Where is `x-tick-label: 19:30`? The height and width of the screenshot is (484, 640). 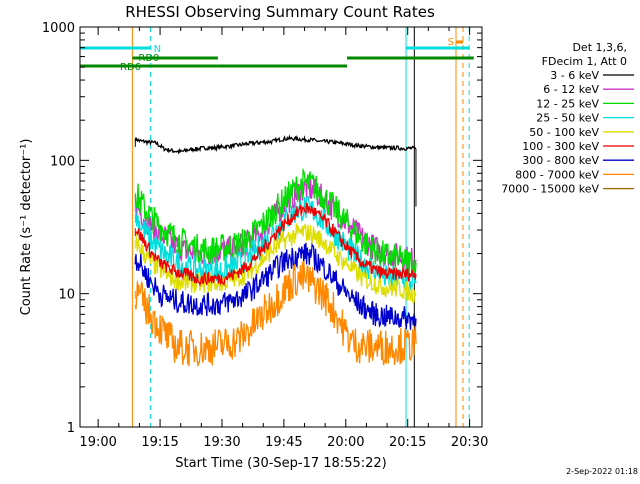 x-tick-label: 19:30 is located at coordinates (221, 442).